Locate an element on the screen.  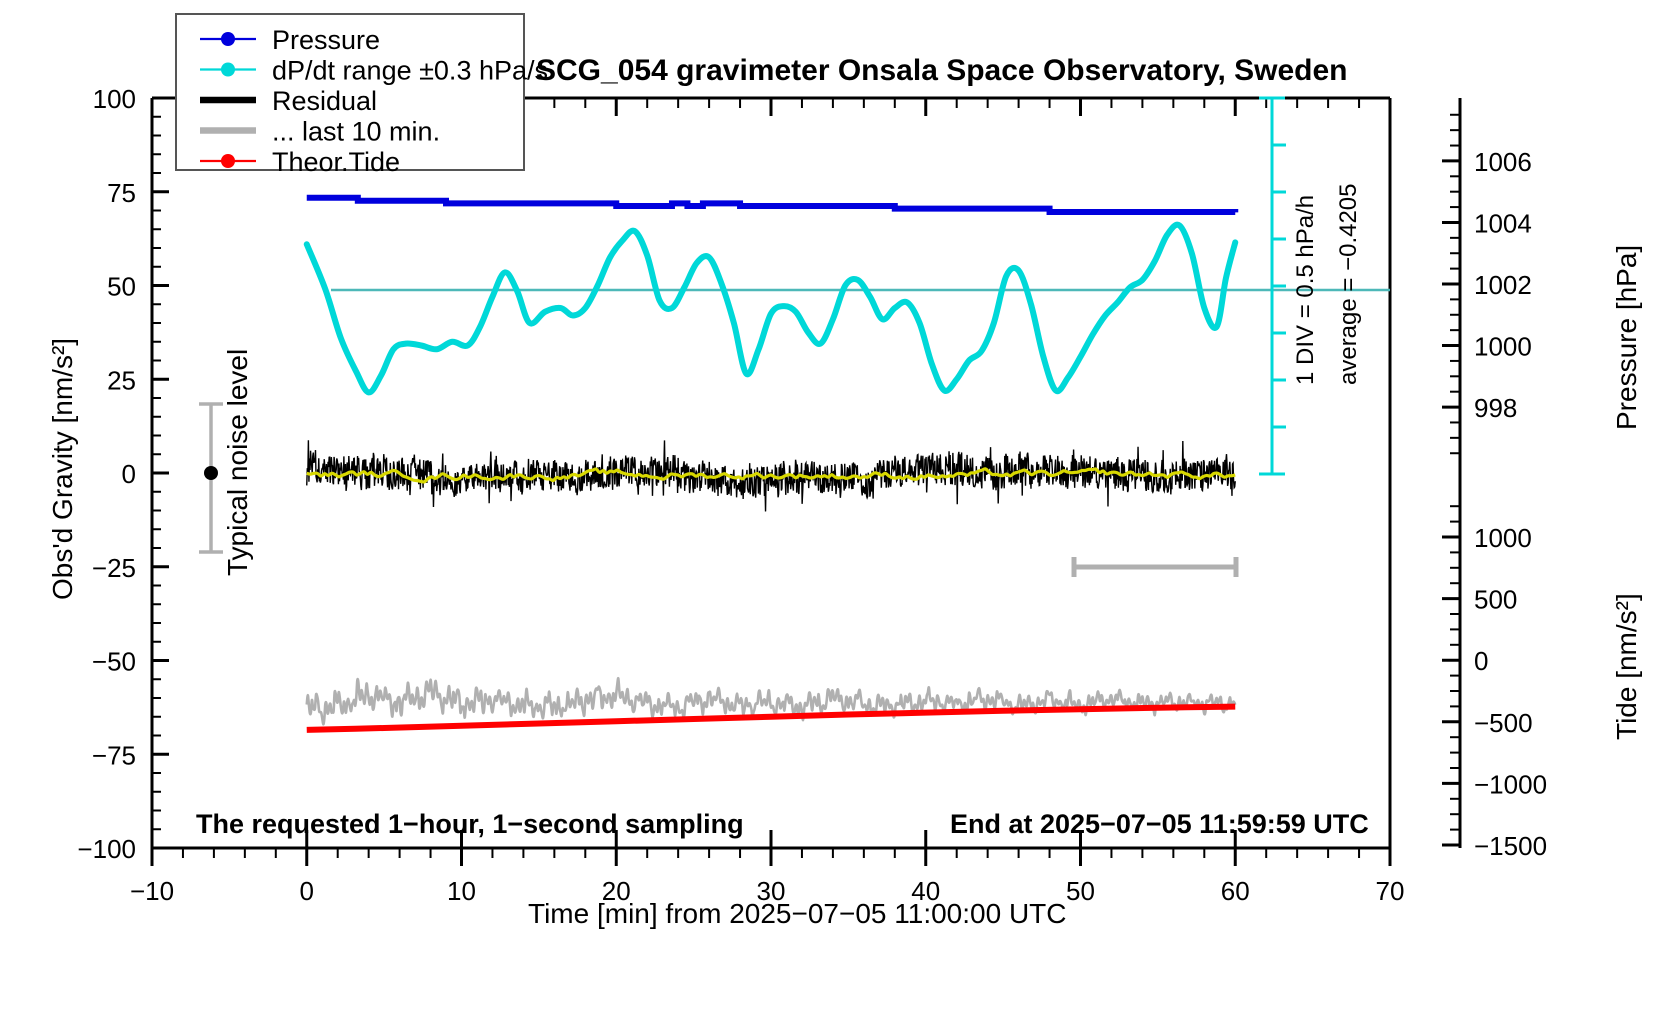
pressure-trace is located at coordinates (772, 204).